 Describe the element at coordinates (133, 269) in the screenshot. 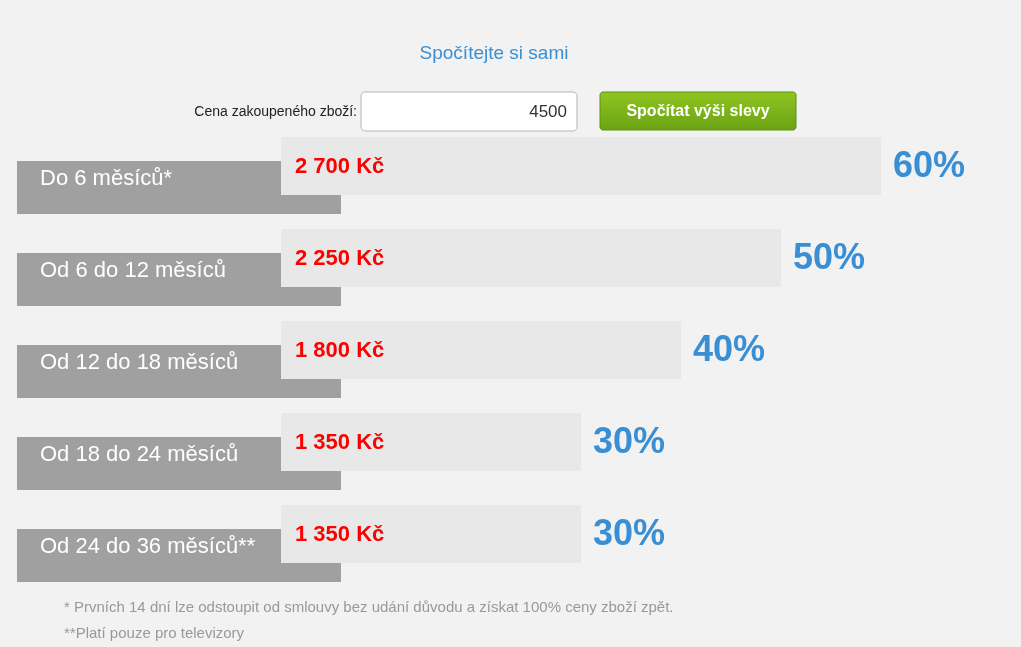

I see `y-tick-label: Od 6 do 12 měsíců` at that location.